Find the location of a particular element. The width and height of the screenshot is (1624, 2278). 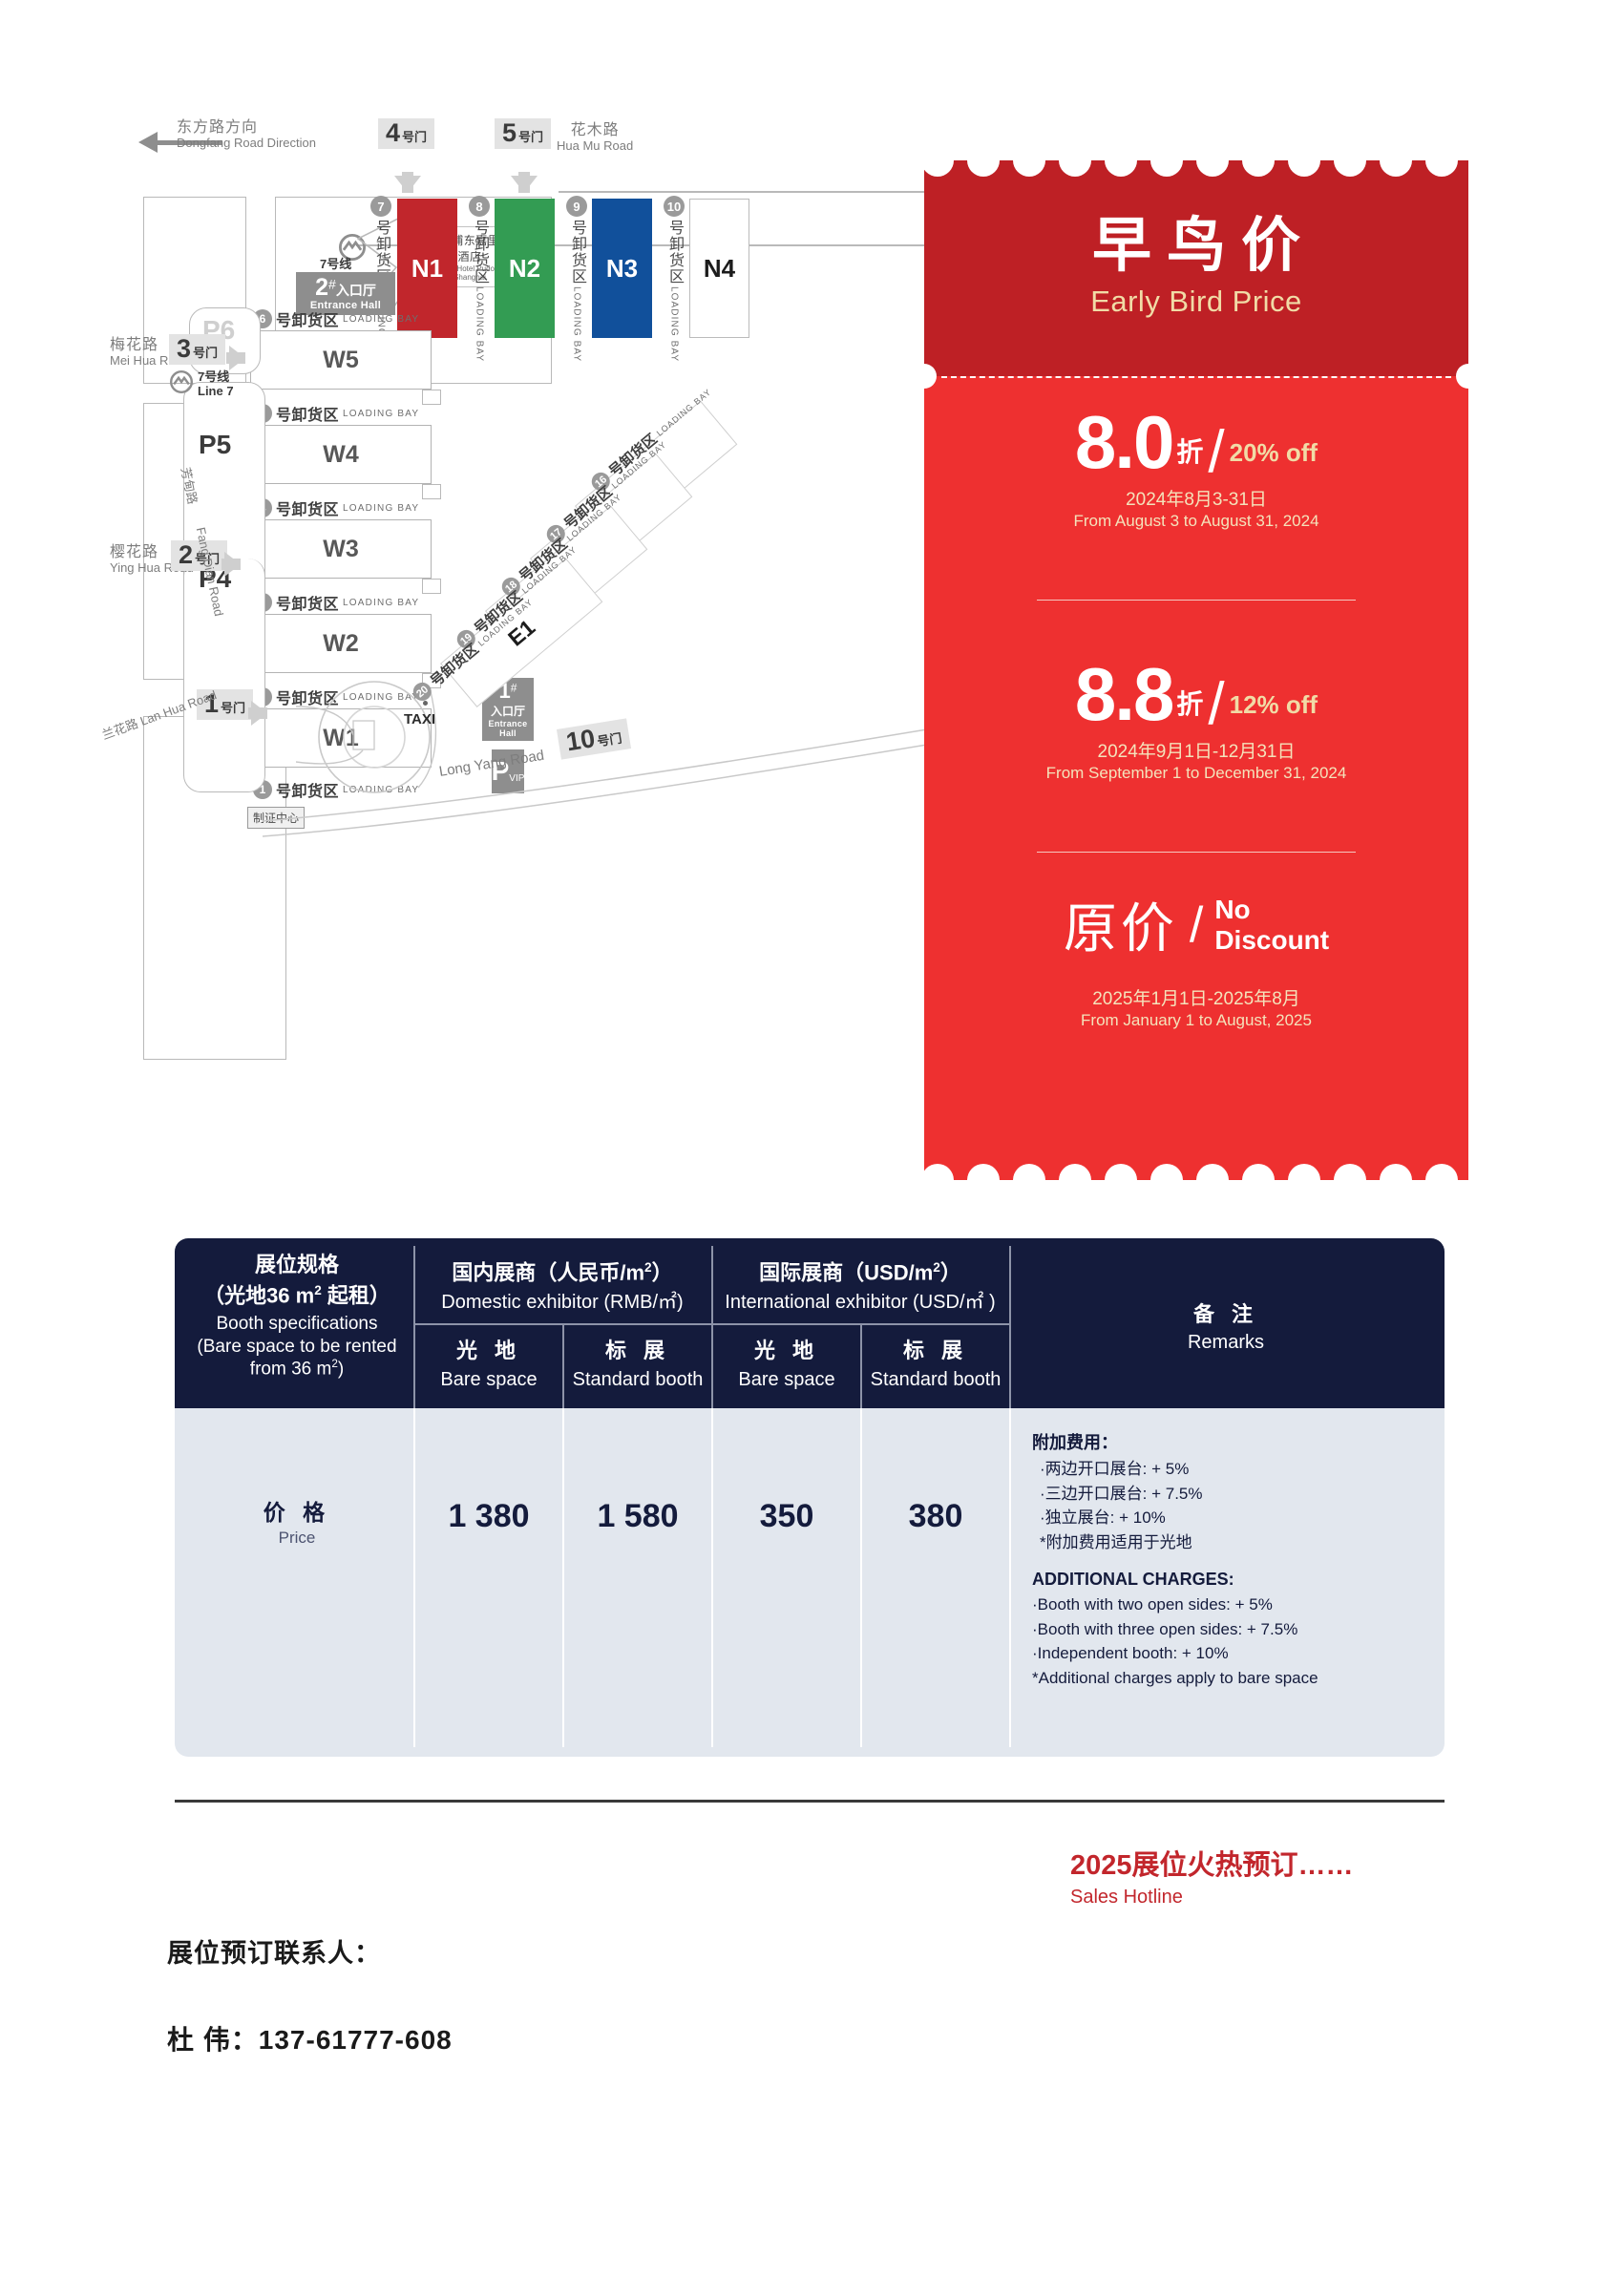

row-label-price: 价 格 Price is located at coordinates (297, 1523).